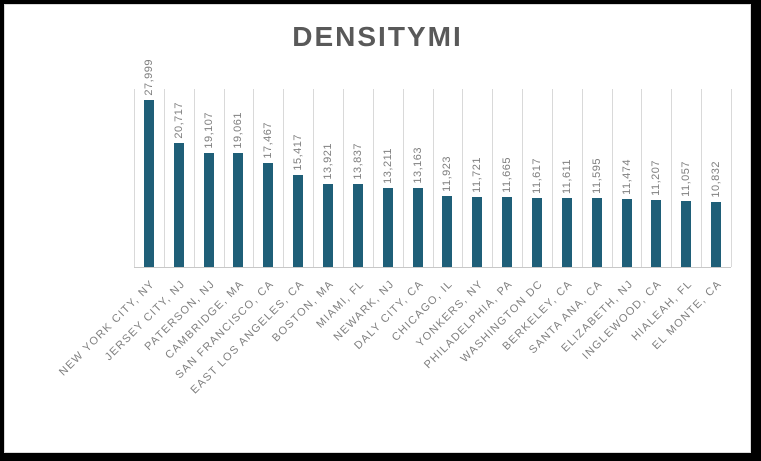  Describe the element at coordinates (597, 176) in the screenshot. I see `value-label: 11,595` at that location.